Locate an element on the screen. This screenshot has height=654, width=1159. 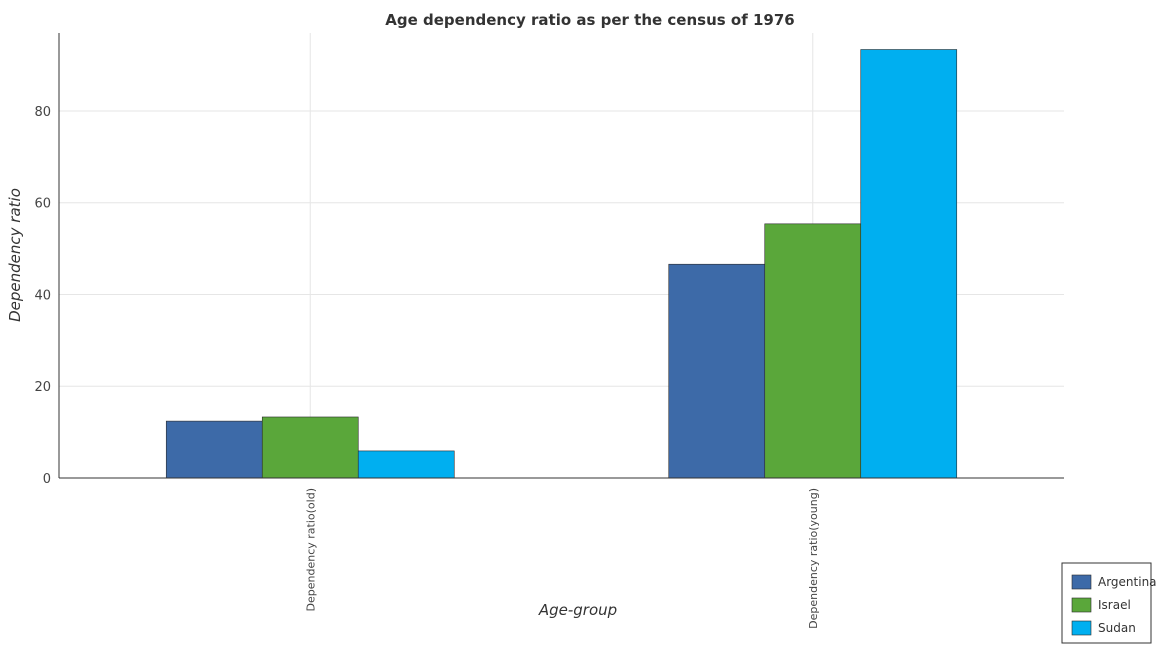
x-axis-label: Age-group is located at coordinates (577, 610).